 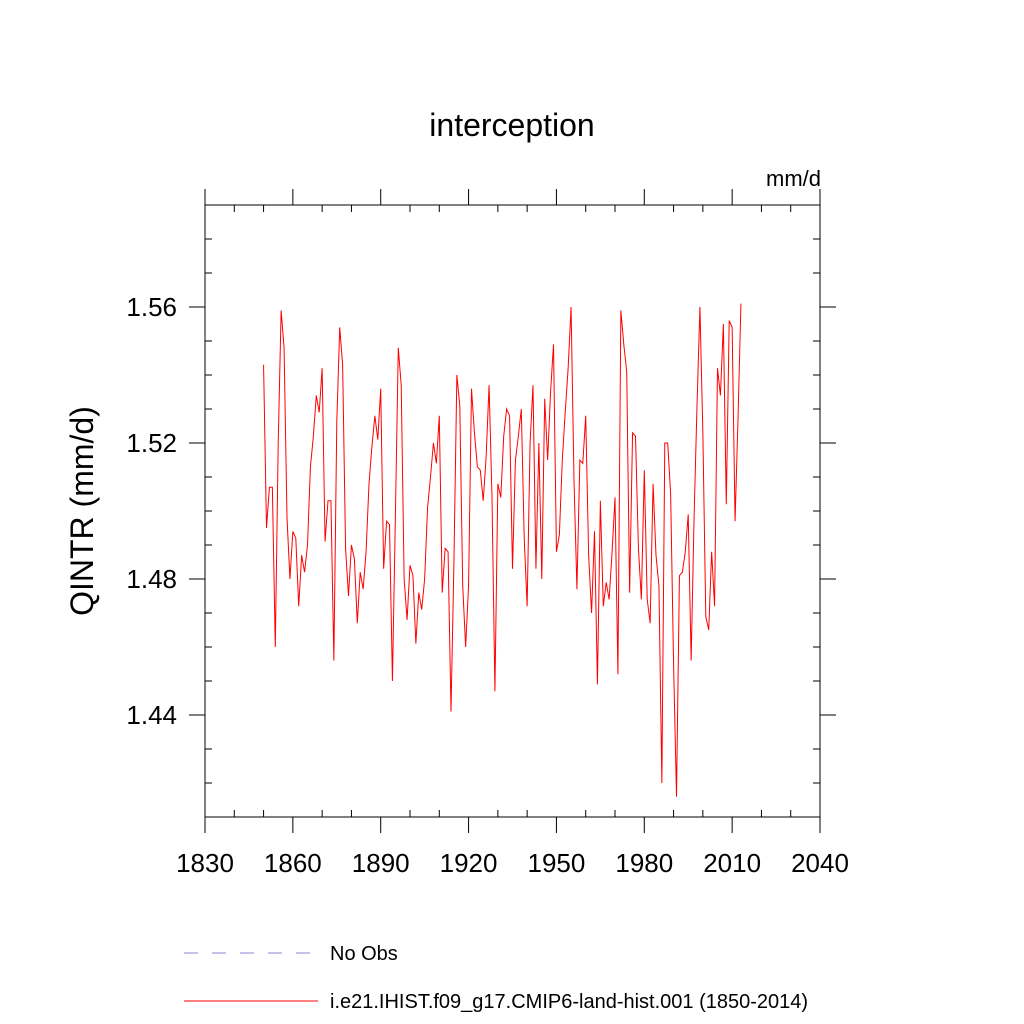 I want to click on x-tick-label: 1830, so click(x=205, y=863).